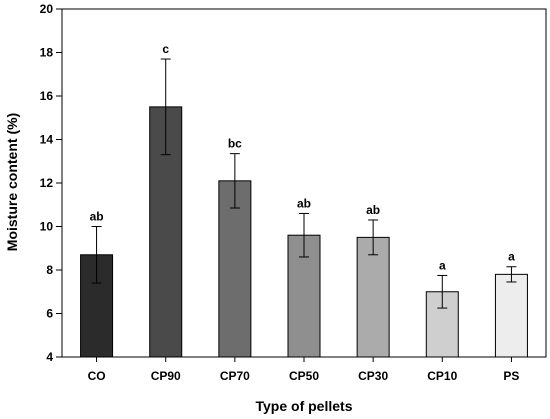 The image size is (550, 419). What do you see at coordinates (373, 297) in the screenshot?
I see `bar-cp30` at bounding box center [373, 297].